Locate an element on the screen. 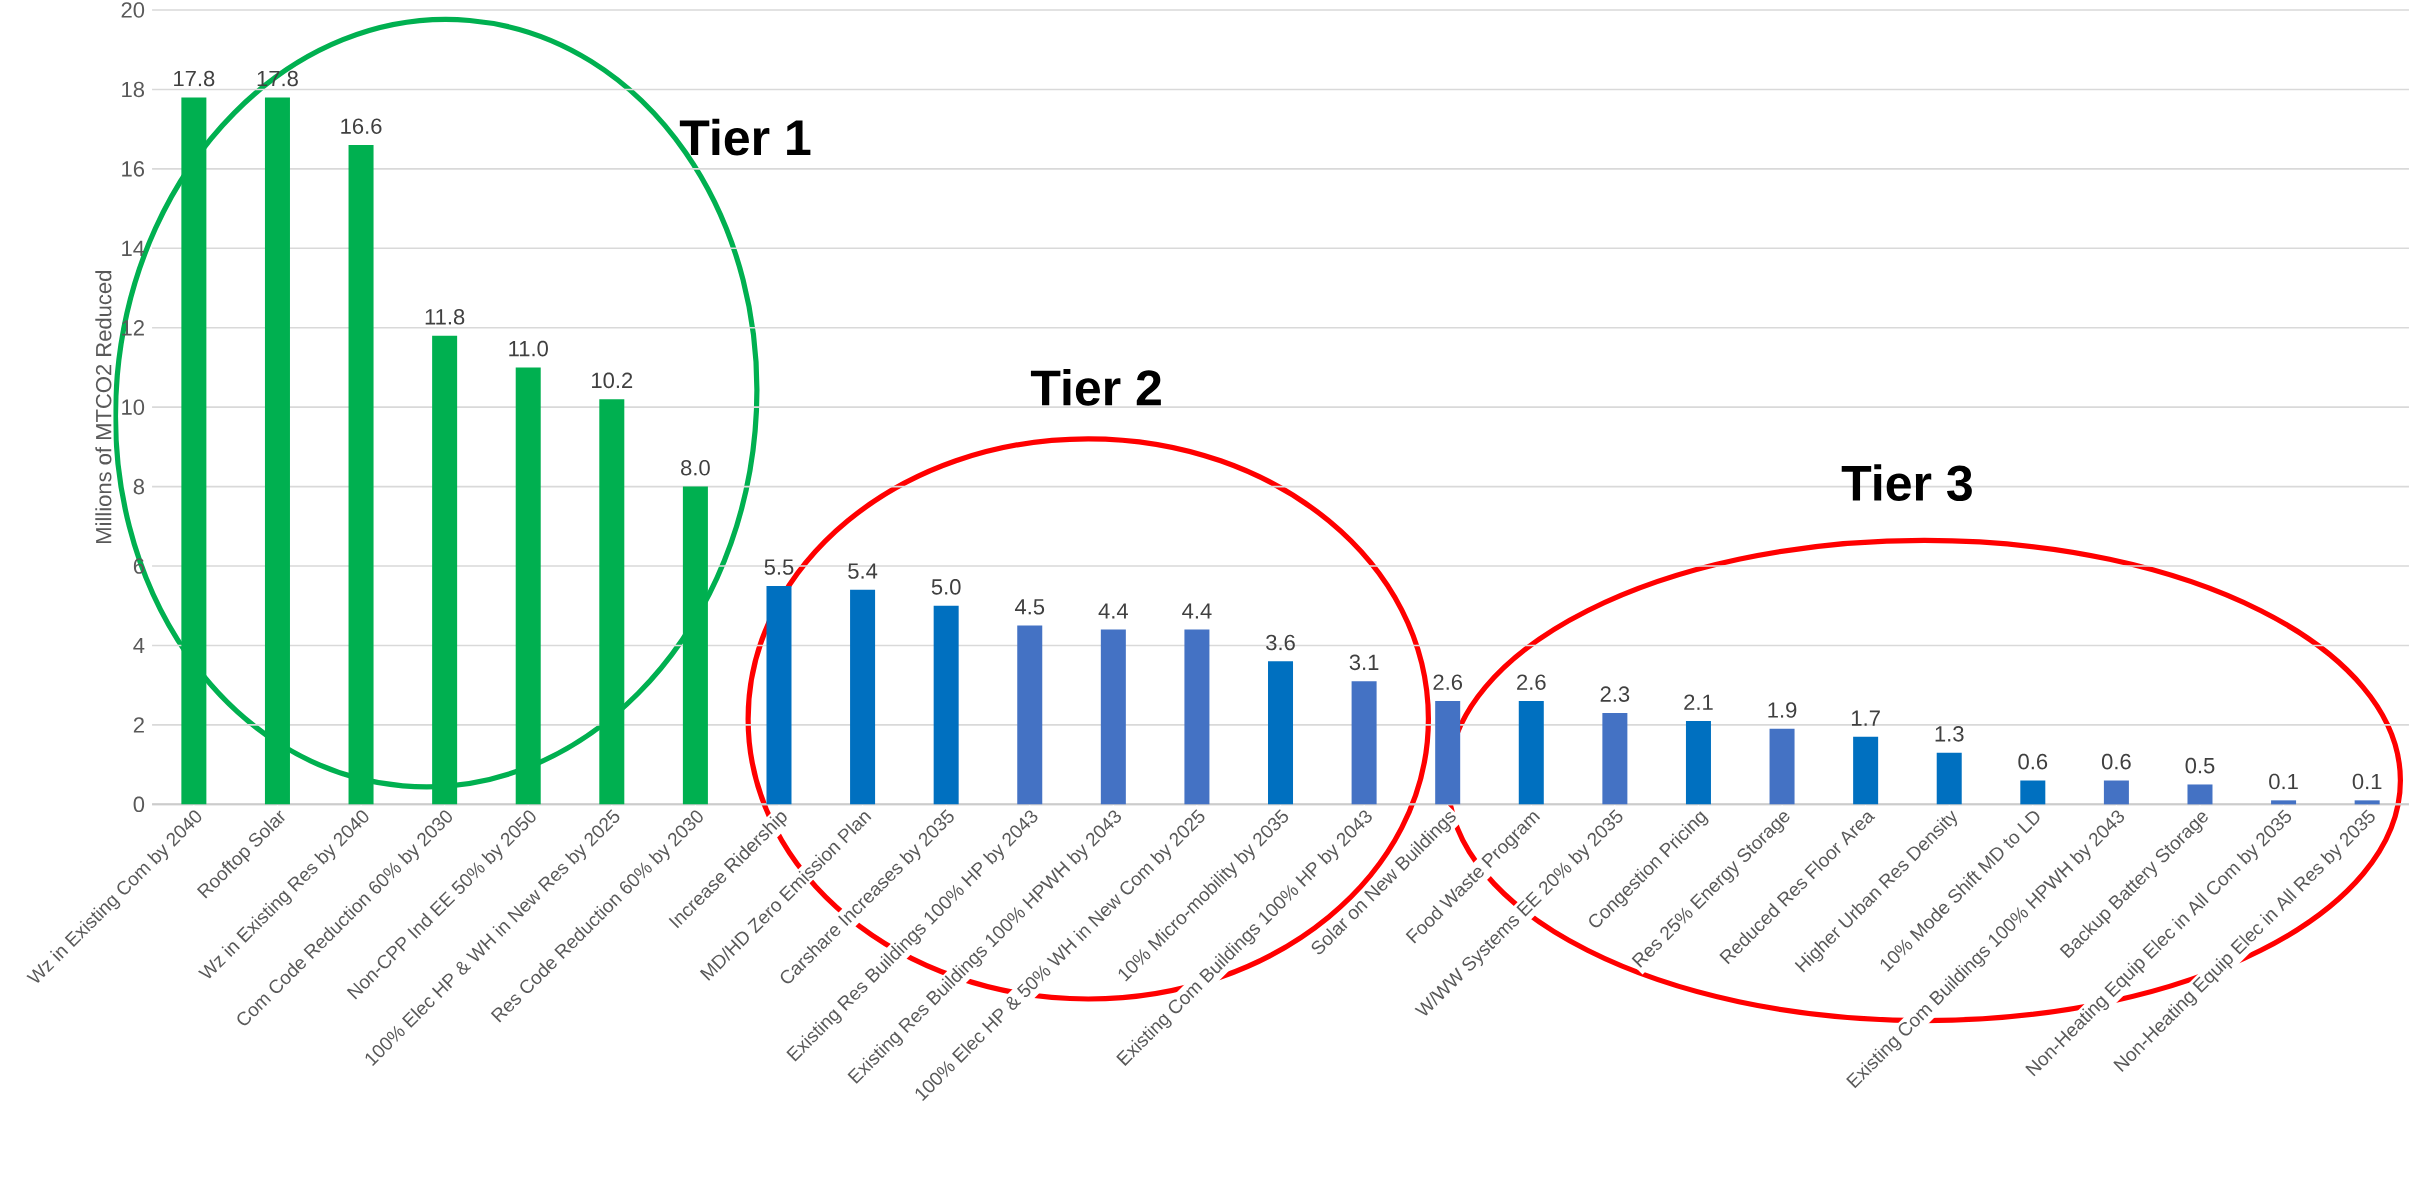 Image resolution: width=2433 pixels, height=1196 pixels. y-axis-title: Millions of MTCO2 Reduced is located at coordinates (103, 406).